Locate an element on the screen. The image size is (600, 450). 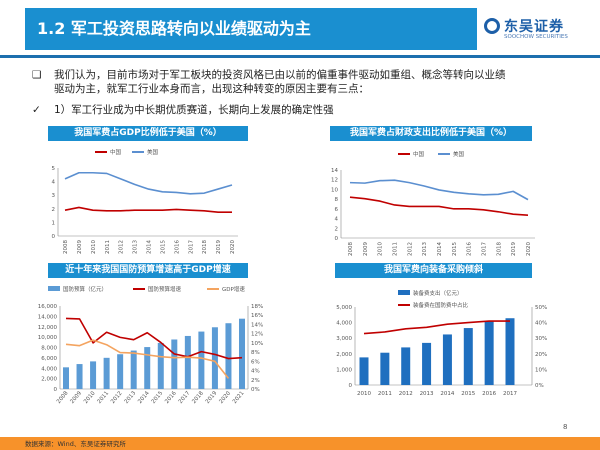
chart2-title: 我国军费占财政支出比例低于美国（%） is located at coordinates (431, 133).